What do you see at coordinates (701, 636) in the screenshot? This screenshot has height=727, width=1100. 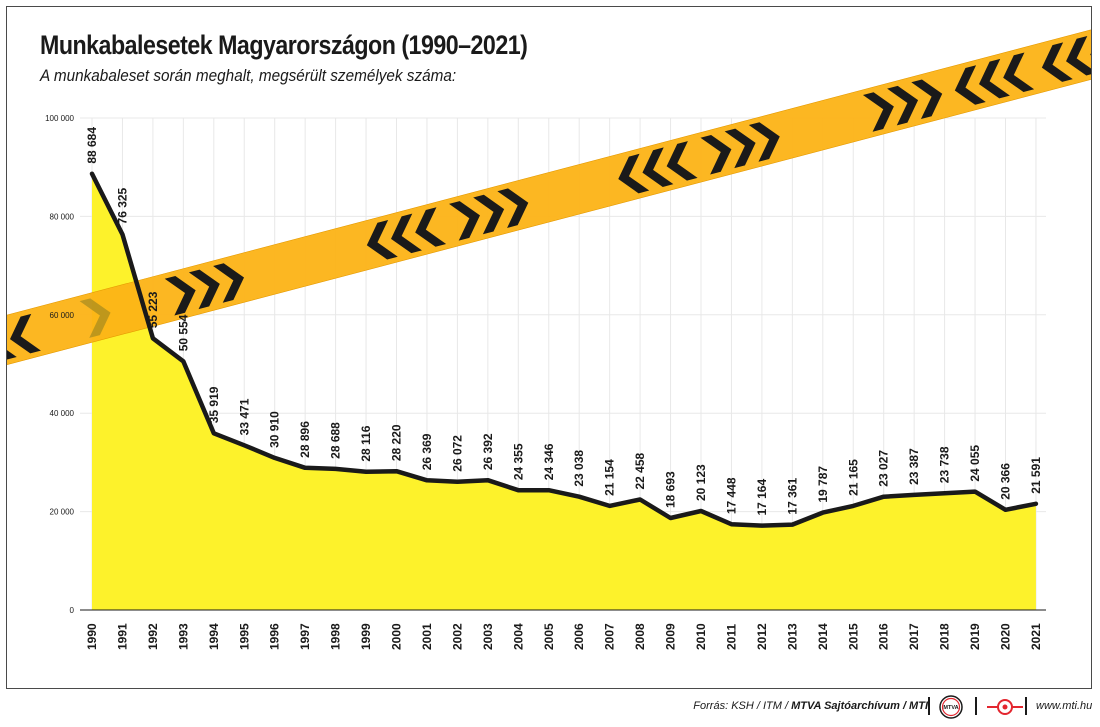 I see `x-tick-label: 2010` at bounding box center [701, 636].